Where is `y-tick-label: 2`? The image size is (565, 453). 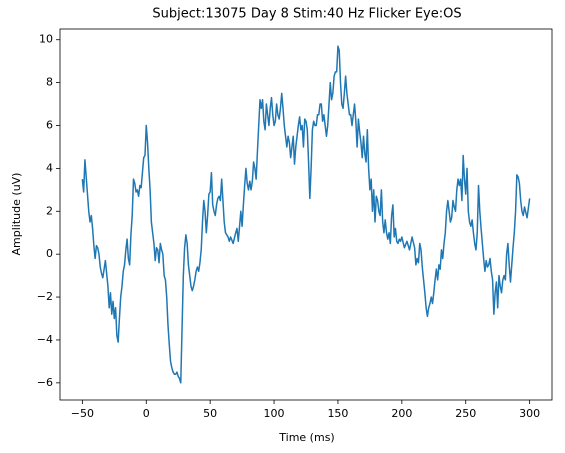 y-tick-label: 2 is located at coordinates (49, 210).